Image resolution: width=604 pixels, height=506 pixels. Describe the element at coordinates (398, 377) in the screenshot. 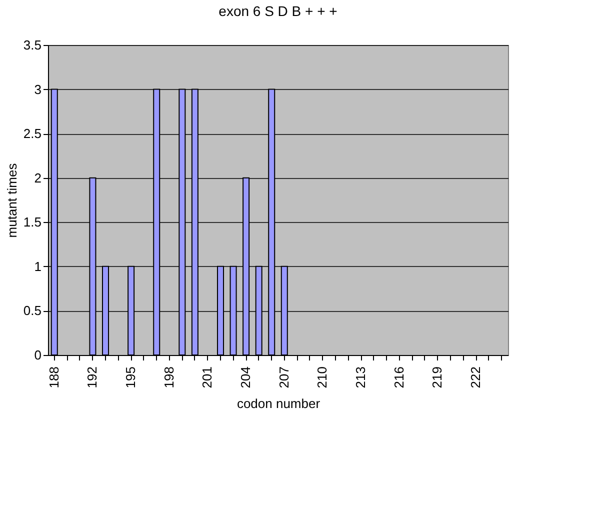

I see `x-tick-label: 216` at that location.